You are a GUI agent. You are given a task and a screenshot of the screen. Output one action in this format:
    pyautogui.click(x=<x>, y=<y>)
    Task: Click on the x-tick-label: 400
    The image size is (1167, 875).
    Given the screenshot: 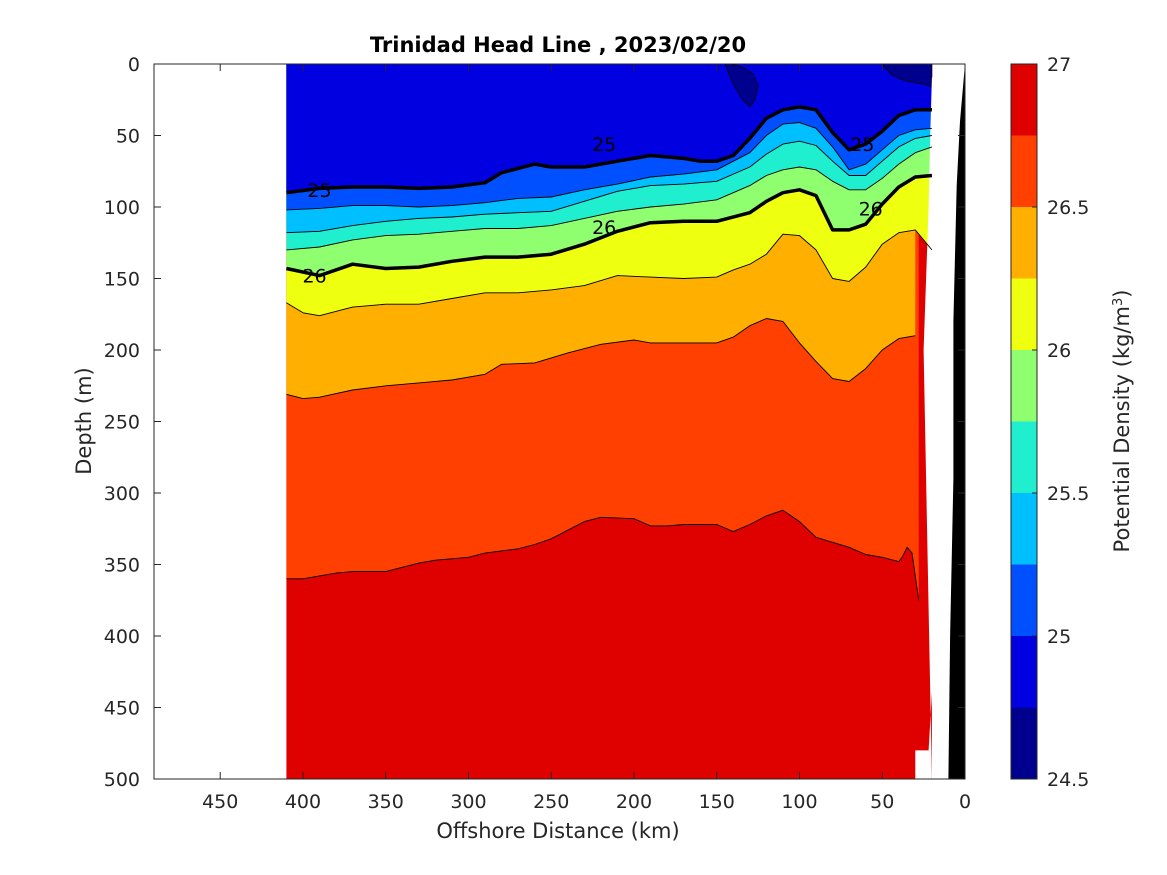 What is the action you would take?
    pyautogui.click(x=303, y=802)
    